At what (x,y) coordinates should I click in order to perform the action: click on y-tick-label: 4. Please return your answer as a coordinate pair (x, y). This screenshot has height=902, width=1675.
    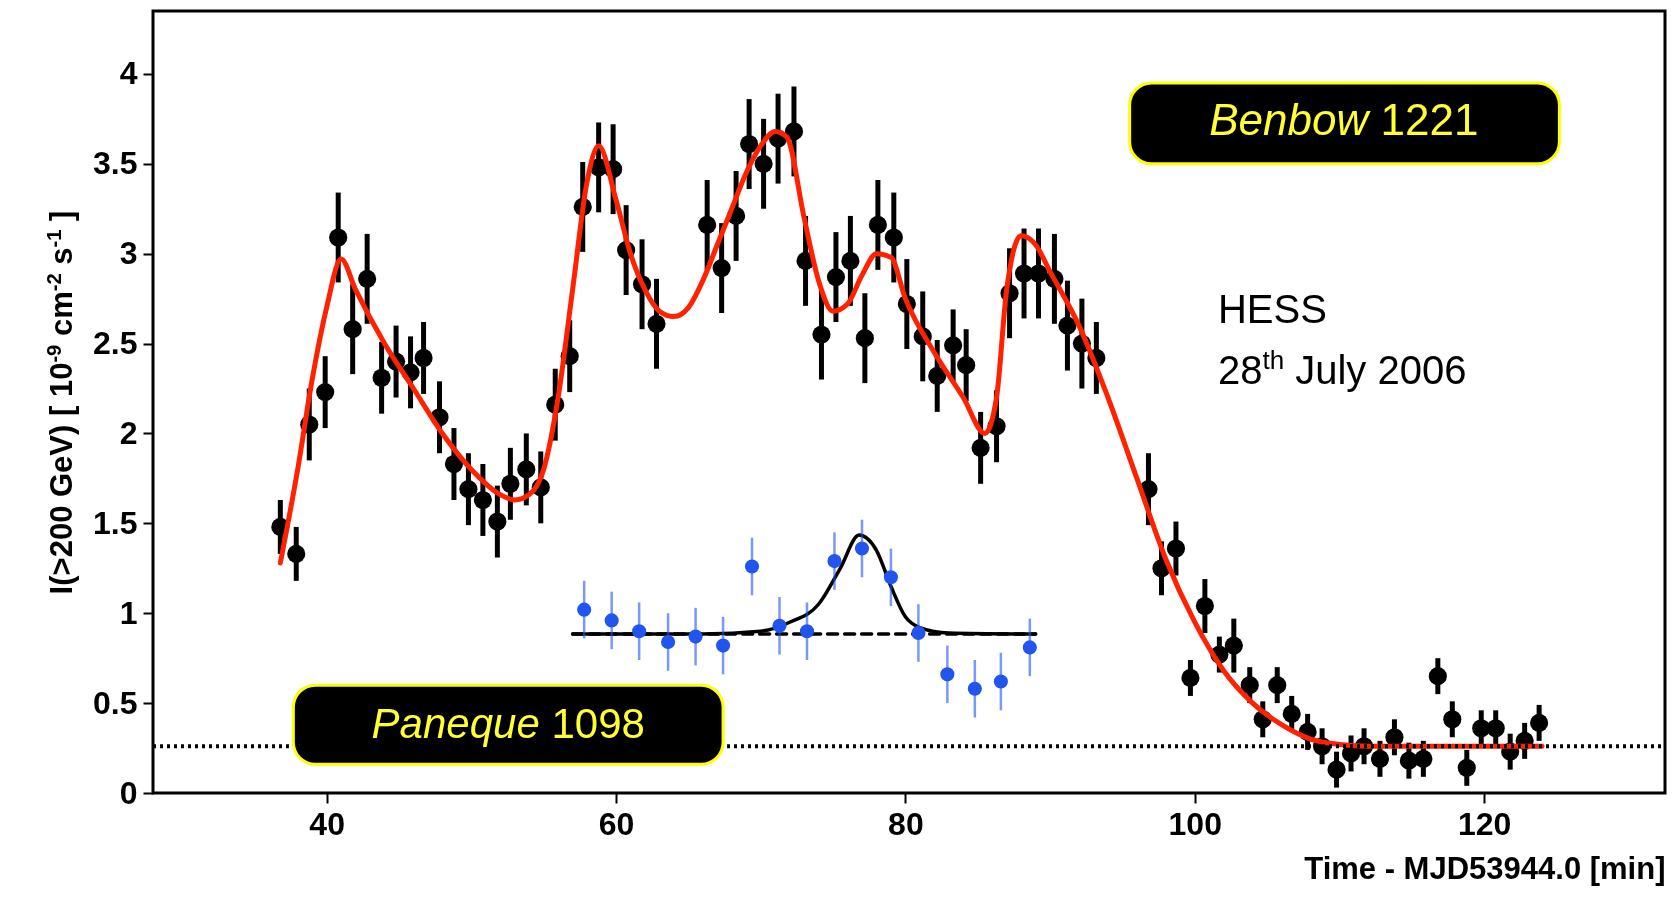
    Looking at the image, I should click on (128, 73).